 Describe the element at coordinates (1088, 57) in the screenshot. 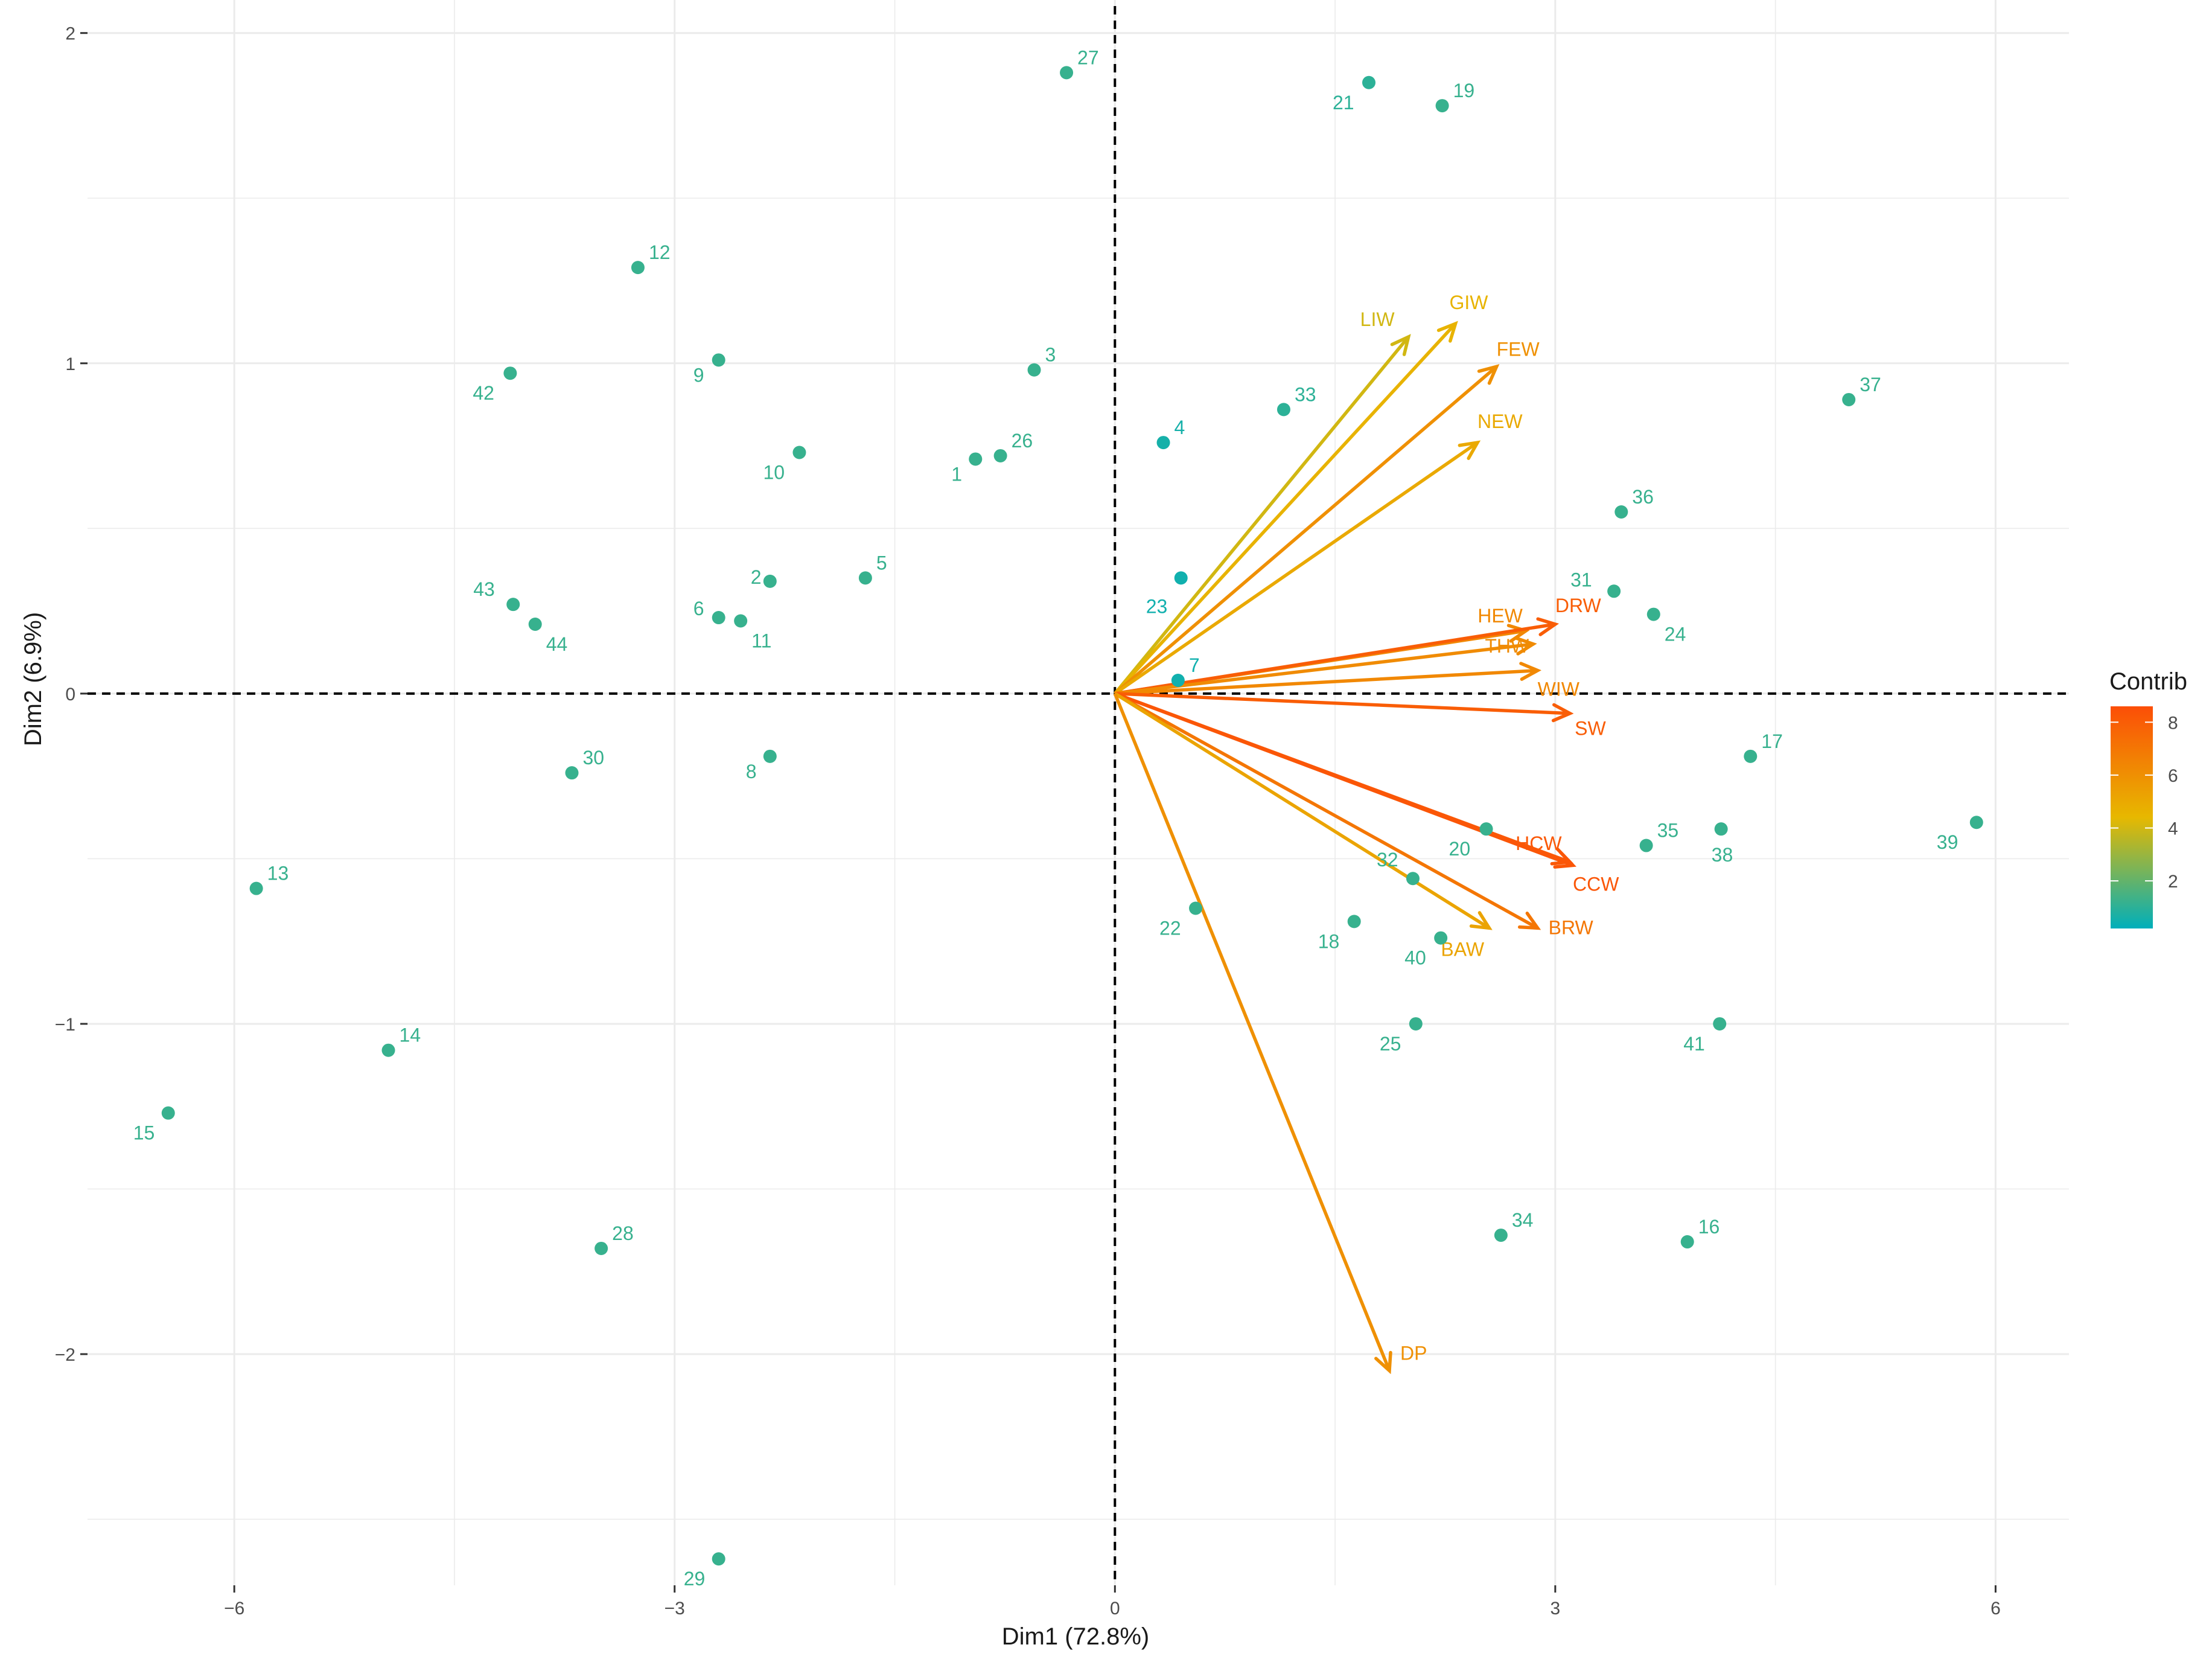

I see `point-label: 27` at that location.